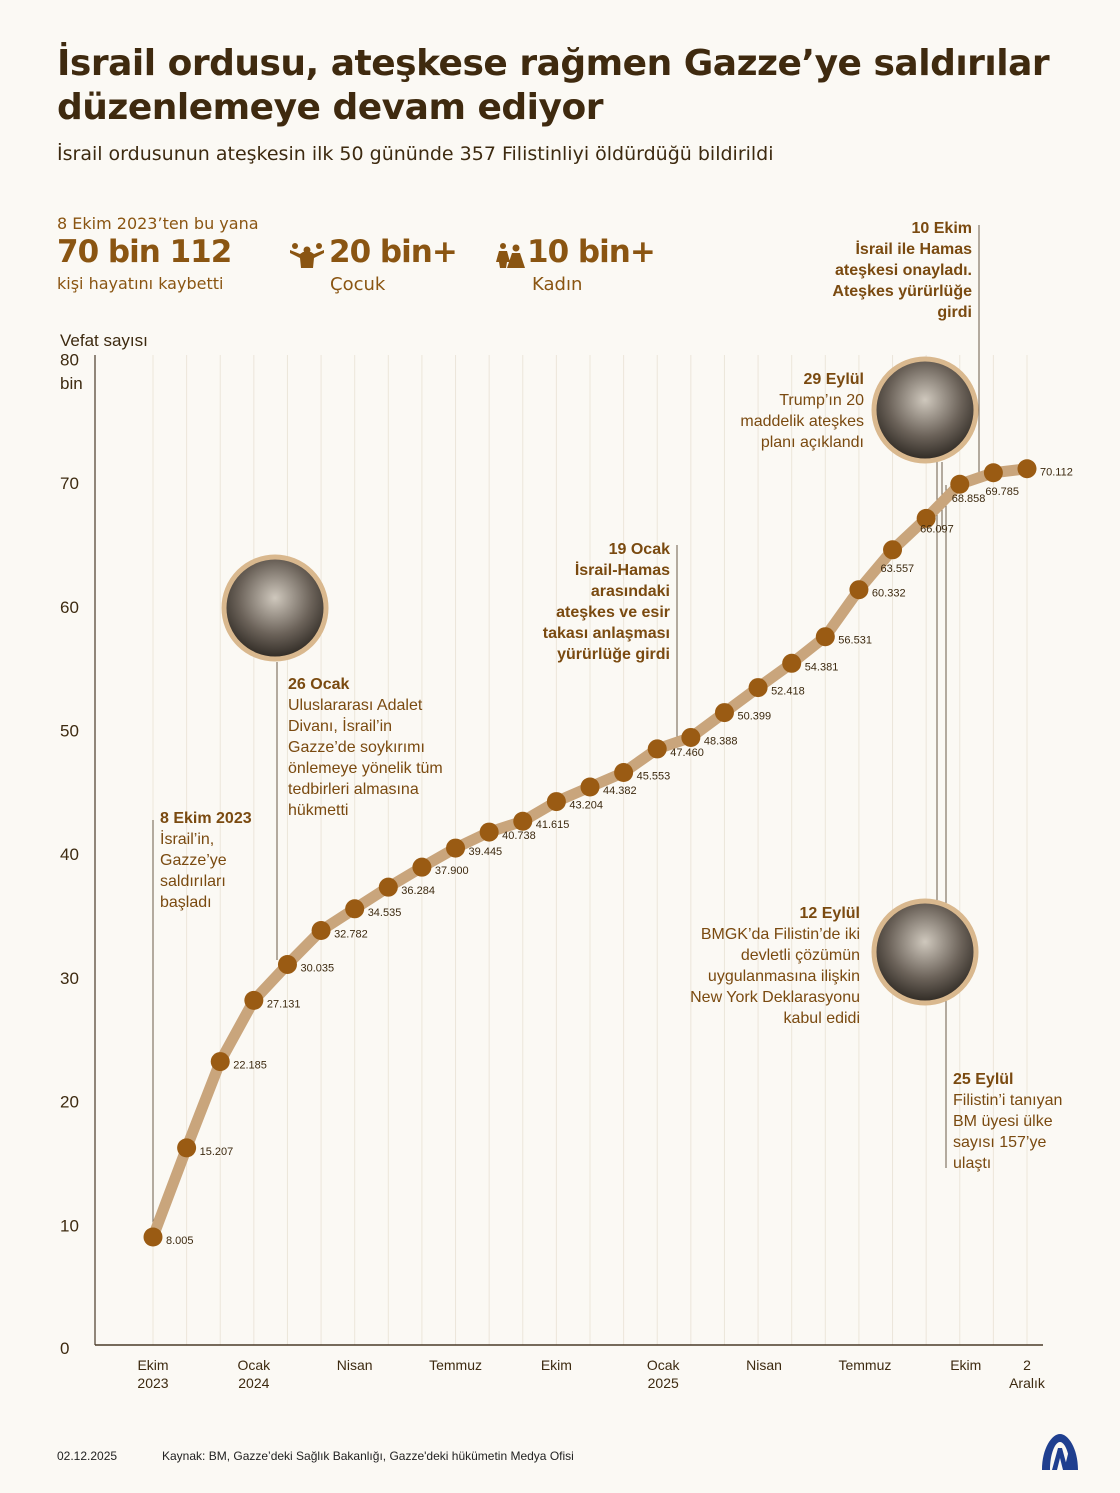  Describe the element at coordinates (822, 1018) in the screenshot. I see `annotation-line: kabul edidi` at that location.